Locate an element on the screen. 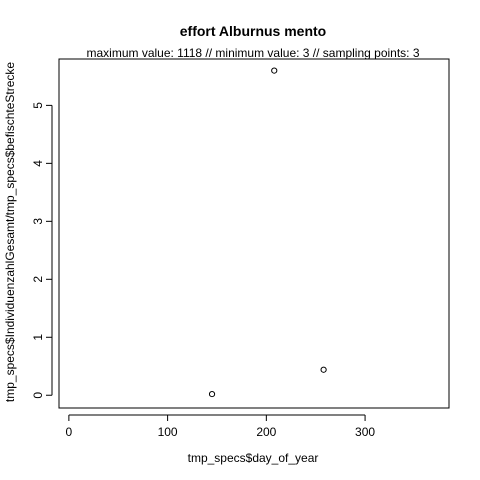 This screenshot has height=480, width=480. y-tick-label: 2 is located at coordinates (38, 279).